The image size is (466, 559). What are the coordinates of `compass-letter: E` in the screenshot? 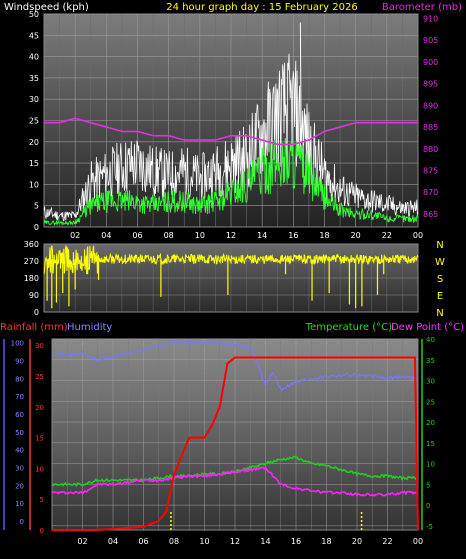 It's located at (440, 296).